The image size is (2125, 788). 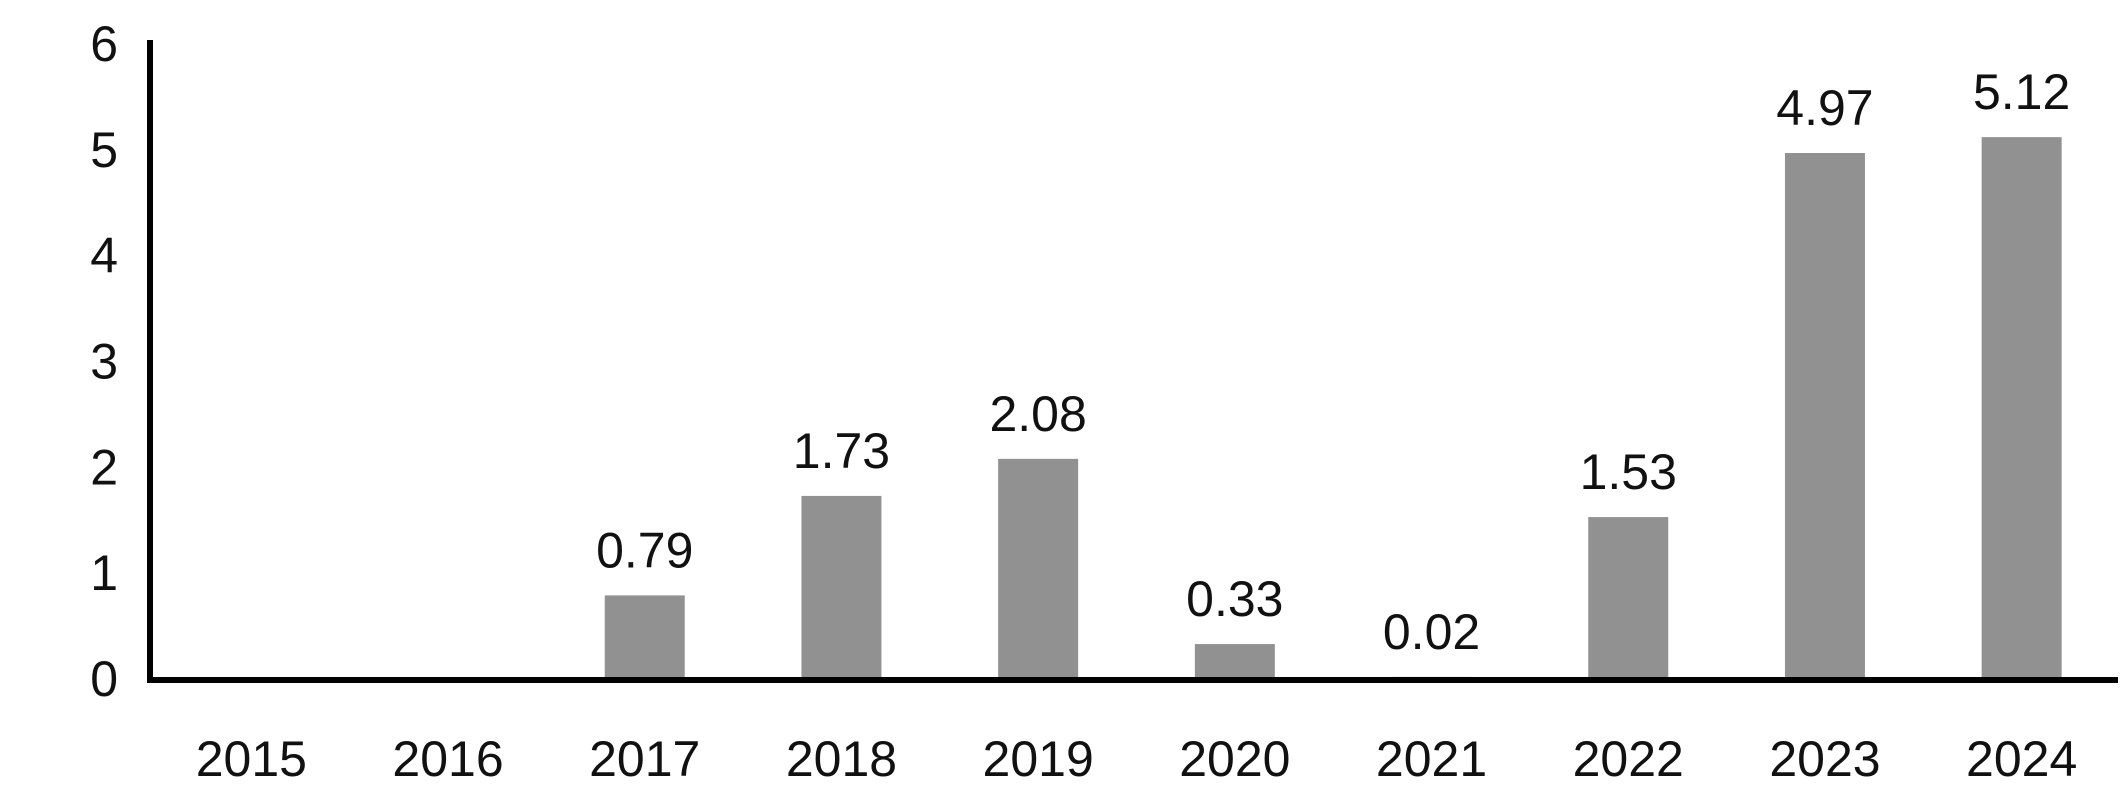 I want to click on y-tick-label: 3, so click(x=104, y=362).